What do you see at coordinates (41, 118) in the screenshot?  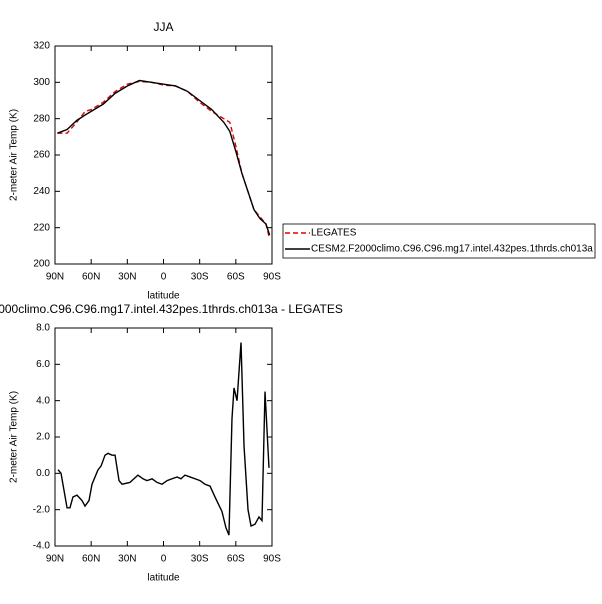 I see `y-tick-label: 280` at bounding box center [41, 118].